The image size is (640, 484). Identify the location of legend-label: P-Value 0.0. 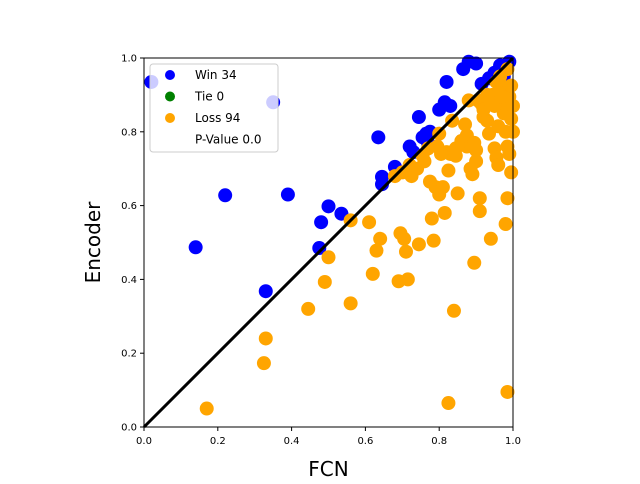
(228, 140).